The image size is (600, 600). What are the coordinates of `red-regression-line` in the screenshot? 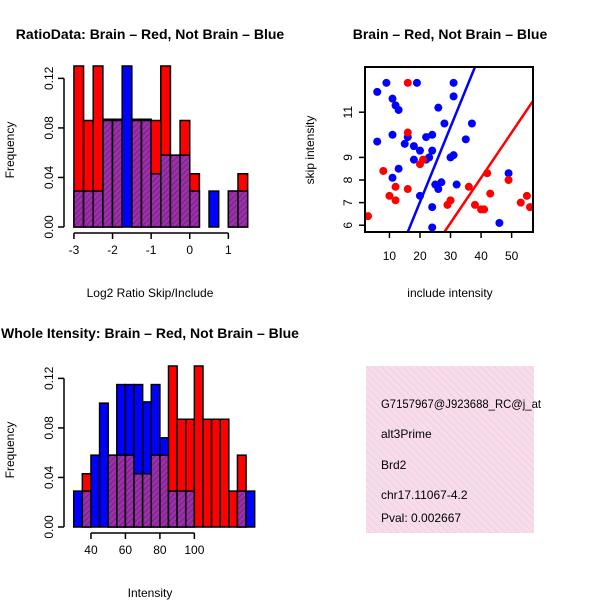 It's located at (488, 166).